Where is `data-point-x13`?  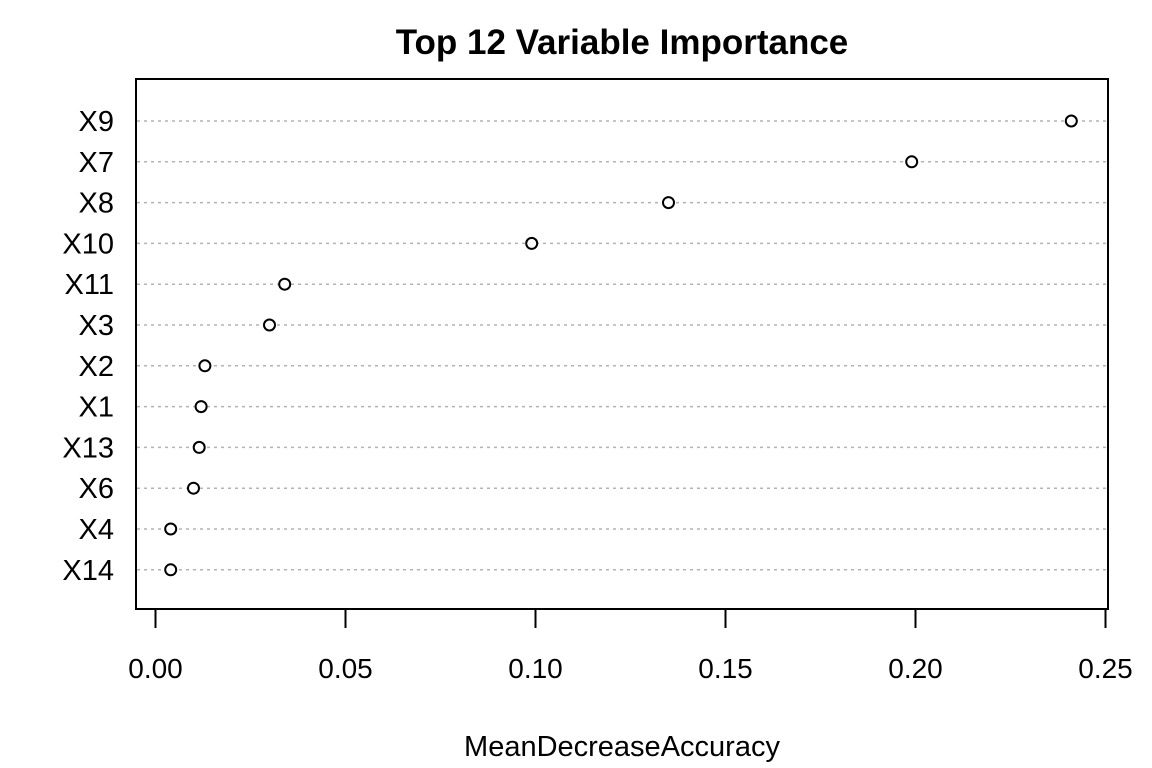
data-point-x13 is located at coordinates (199, 447).